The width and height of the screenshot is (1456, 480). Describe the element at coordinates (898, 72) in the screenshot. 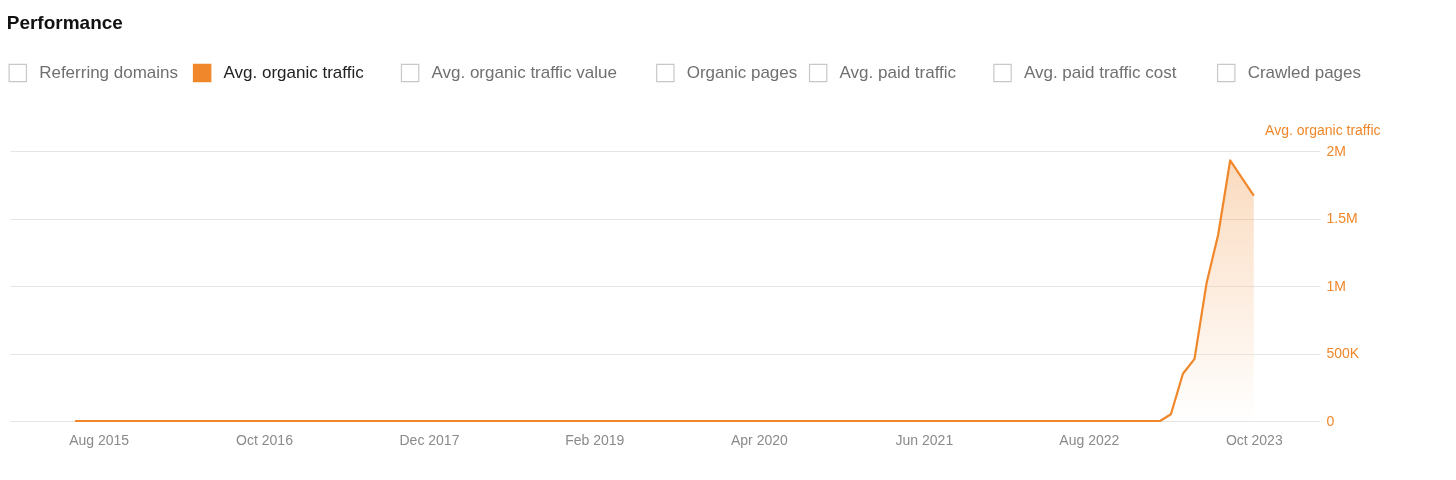

I see `text: Avg. paid traffic` at that location.